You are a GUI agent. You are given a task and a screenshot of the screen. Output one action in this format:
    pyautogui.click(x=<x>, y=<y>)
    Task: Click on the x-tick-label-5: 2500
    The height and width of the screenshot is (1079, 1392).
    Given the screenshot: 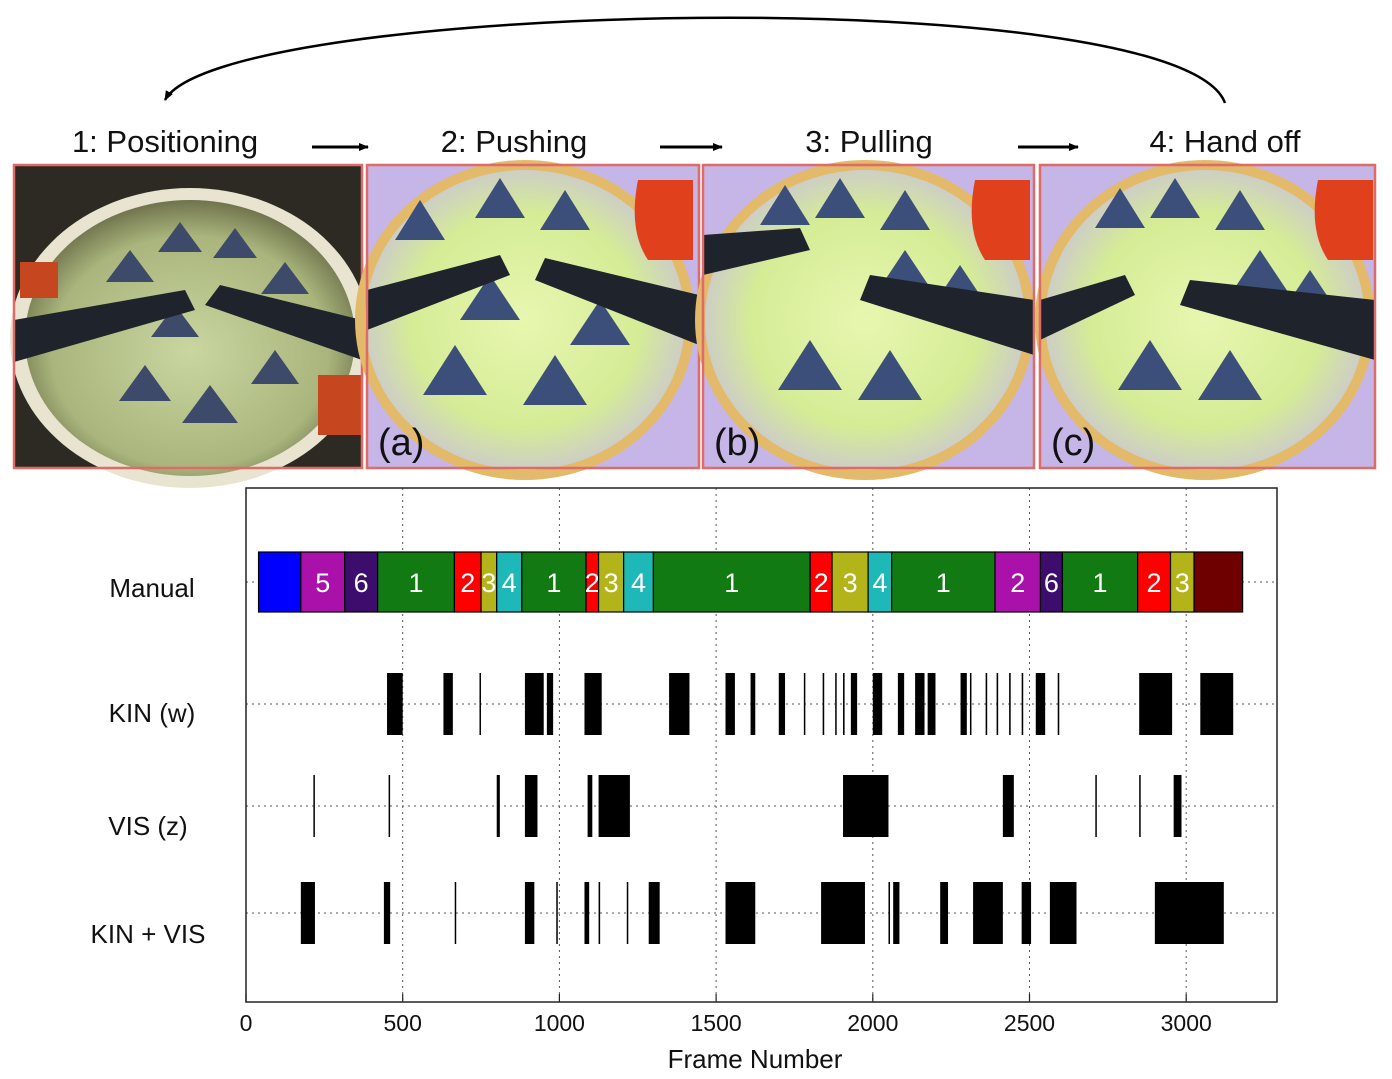 What is the action you would take?
    pyautogui.click(x=1029, y=1023)
    